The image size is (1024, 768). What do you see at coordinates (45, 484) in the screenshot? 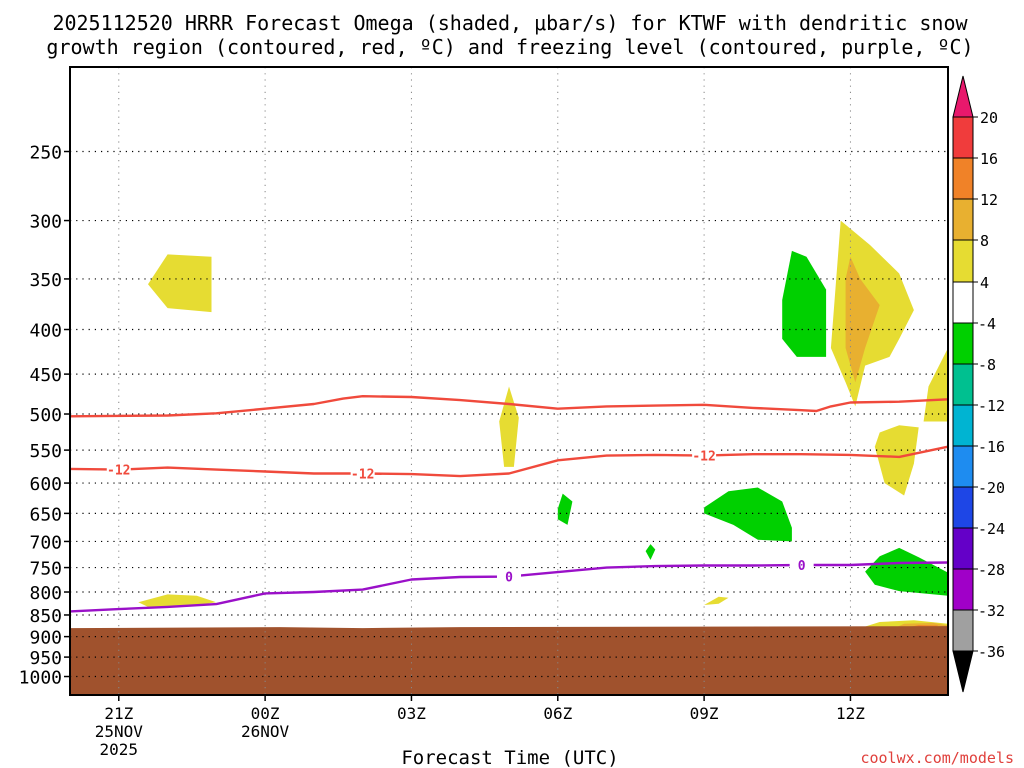
I see `y-tick-label: 600` at bounding box center [45, 484].